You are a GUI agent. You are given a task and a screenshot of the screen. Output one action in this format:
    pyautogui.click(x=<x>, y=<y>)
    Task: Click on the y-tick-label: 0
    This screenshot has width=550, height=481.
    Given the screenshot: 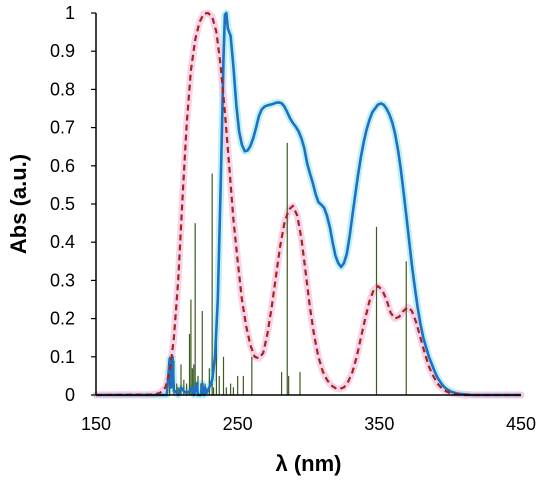 What is the action you would take?
    pyautogui.click(x=70, y=395)
    